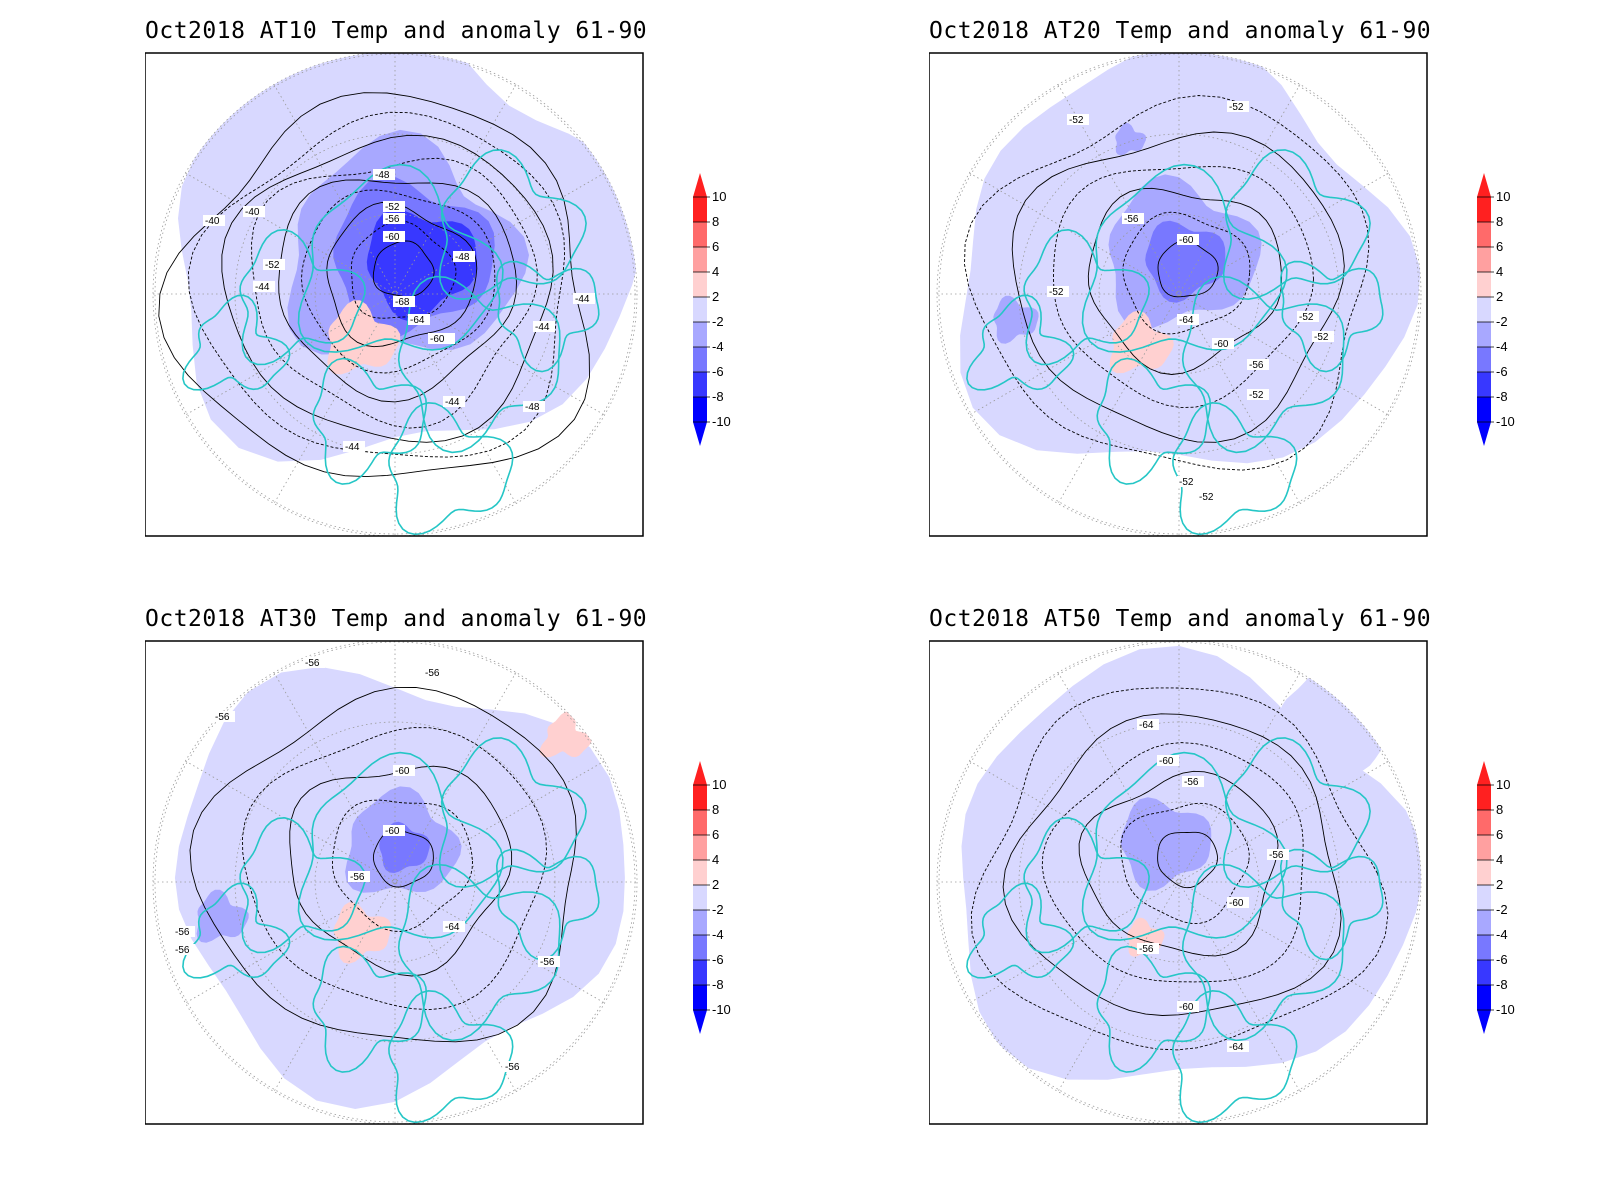 The width and height of the screenshot is (1600, 1200). What do you see at coordinates (212, 221) in the screenshot?
I see `contour-label: -40` at bounding box center [212, 221].